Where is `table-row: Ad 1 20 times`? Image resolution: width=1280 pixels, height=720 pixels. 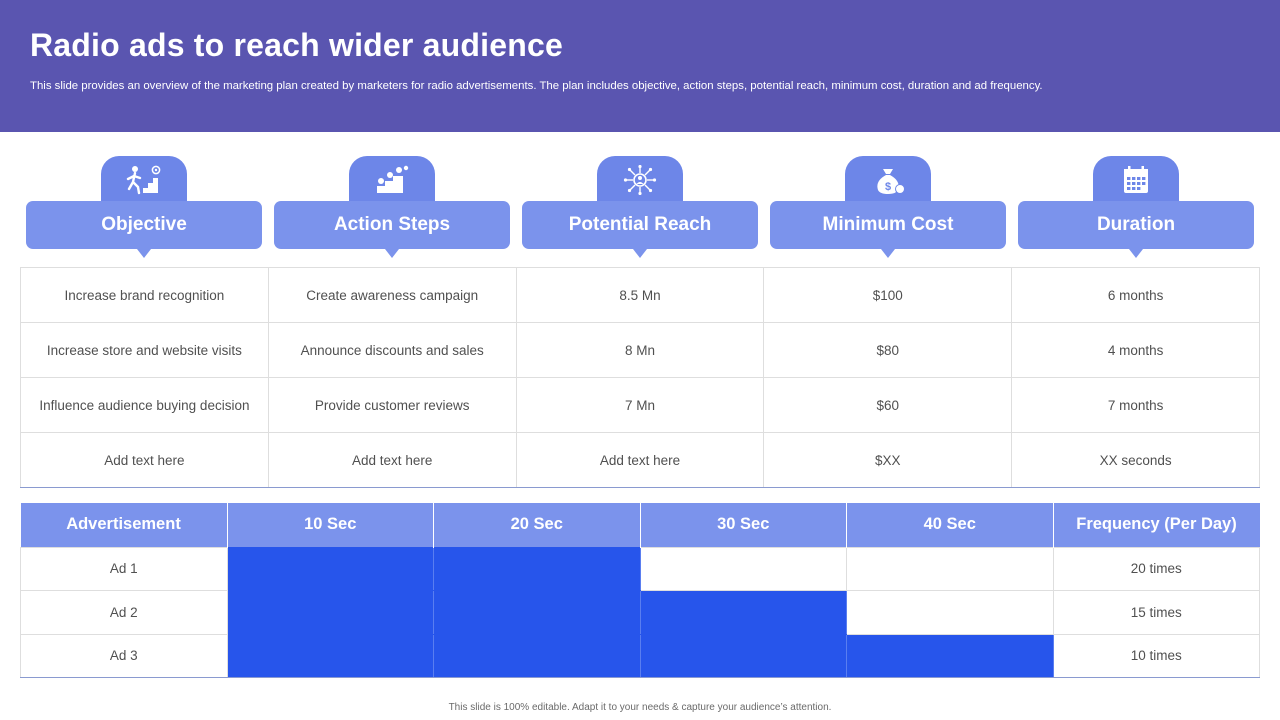
table-row: Ad 1 20 times is located at coordinates (640, 568).